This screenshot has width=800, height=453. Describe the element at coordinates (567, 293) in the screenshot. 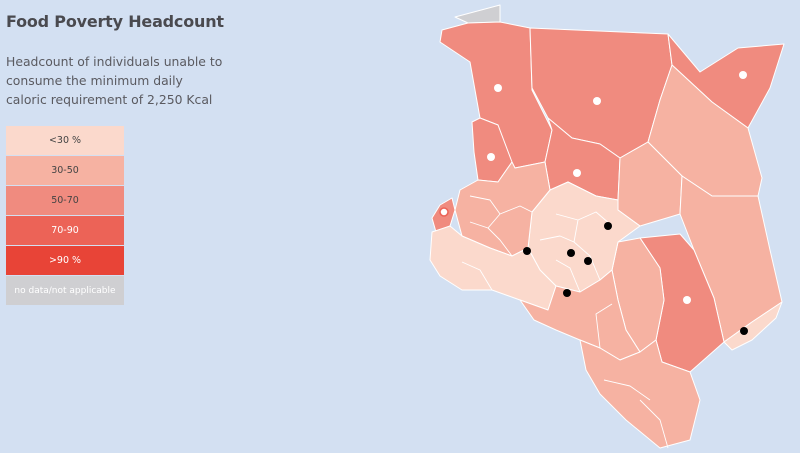

I see `city-marker-nairobi` at that location.